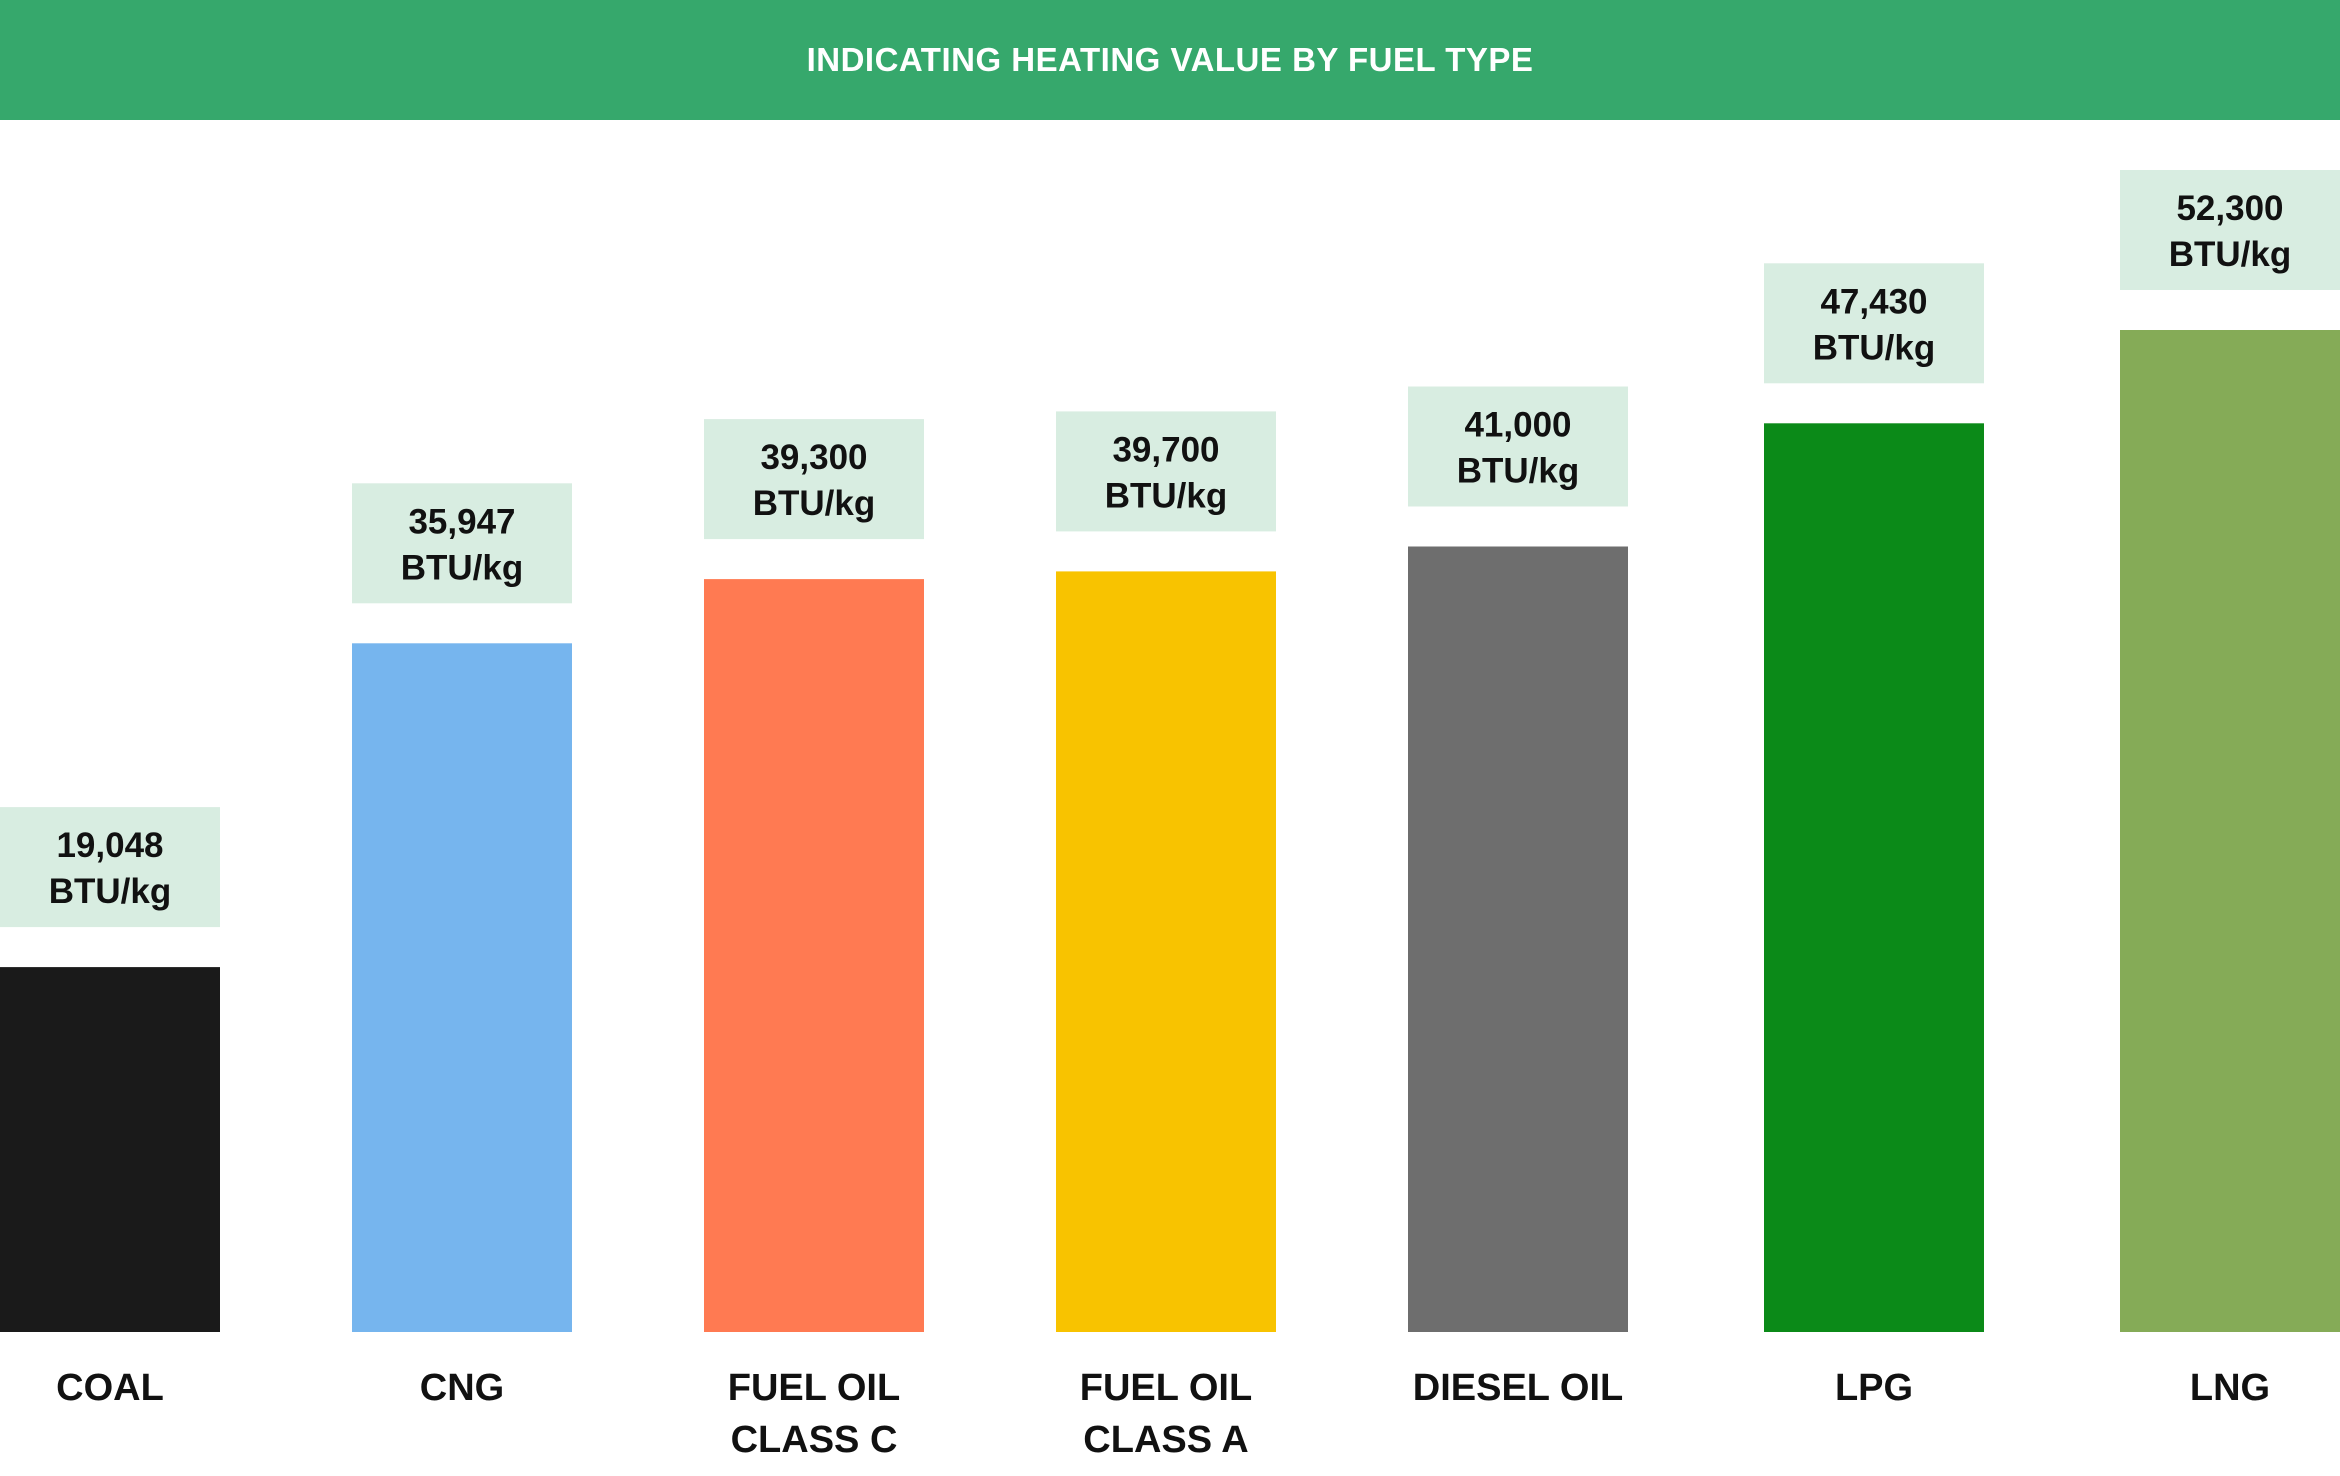  What do you see at coordinates (1874, 347) in the screenshot?
I see `value-unit-lpg: BTU/kg` at bounding box center [1874, 347].